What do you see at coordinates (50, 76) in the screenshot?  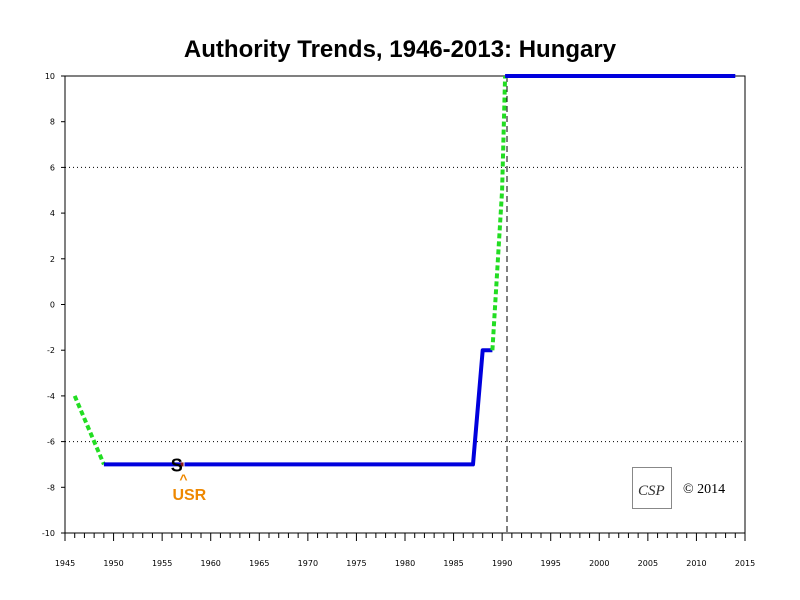 I see `y-tick-label: 10` at bounding box center [50, 76].